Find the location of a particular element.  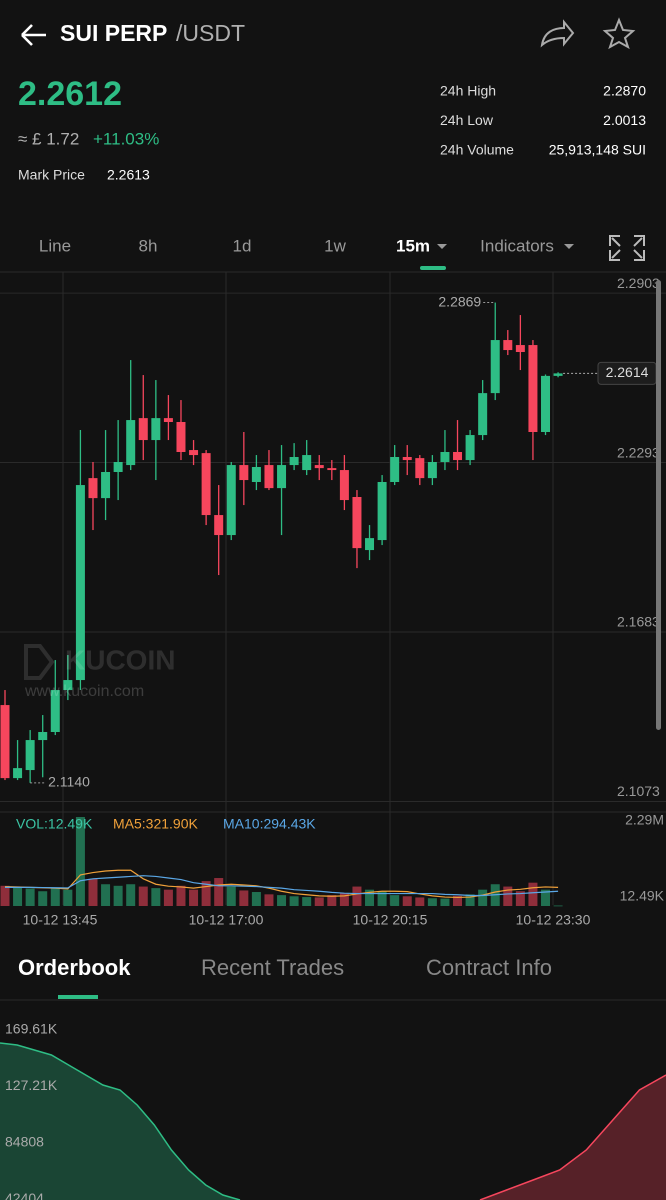

symbol: SUI PERP is located at coordinates (113, 33).